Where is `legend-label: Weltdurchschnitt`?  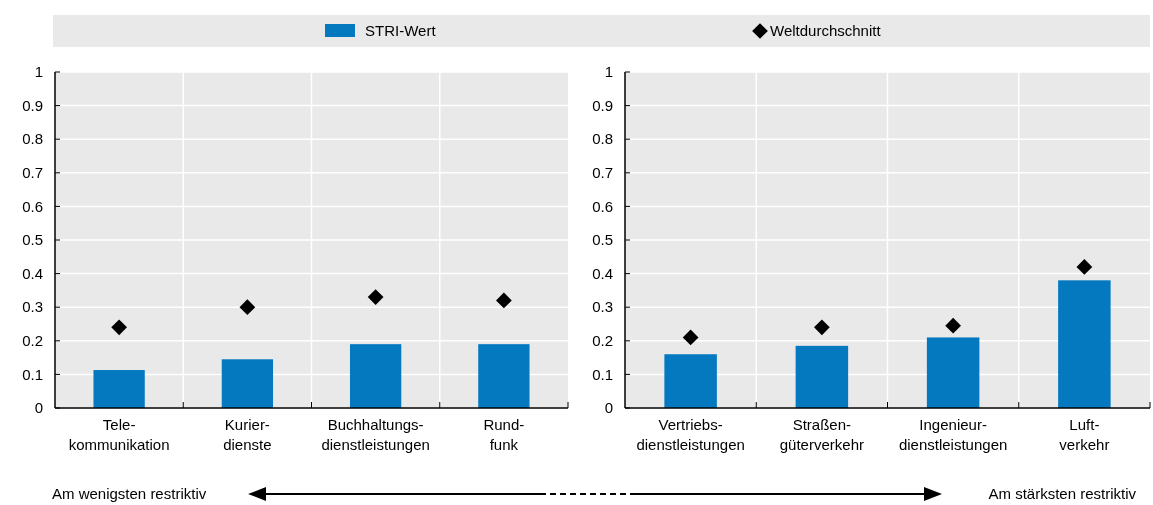
legend-label: Weltdurchschnitt is located at coordinates (826, 31).